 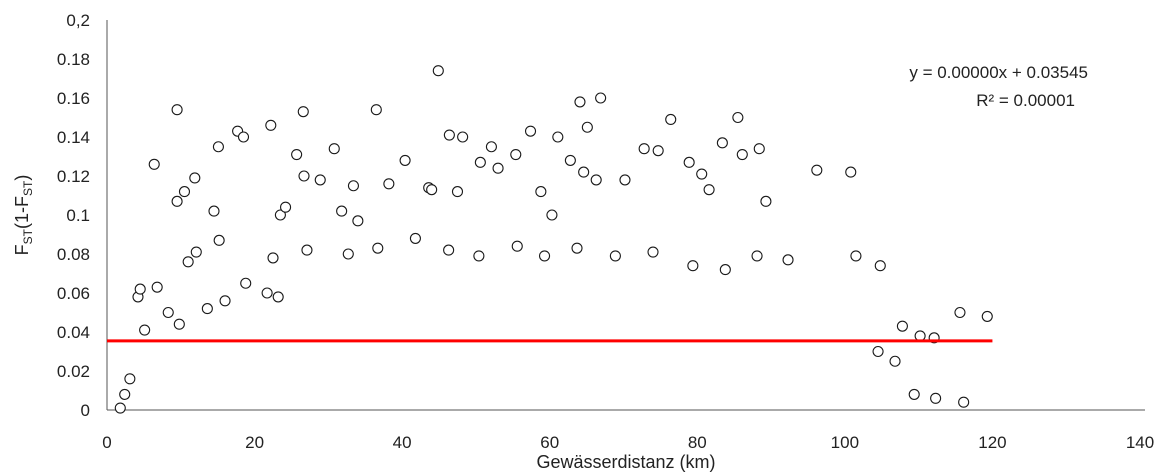 I want to click on x-tick-label: 40, so click(x=402, y=442).